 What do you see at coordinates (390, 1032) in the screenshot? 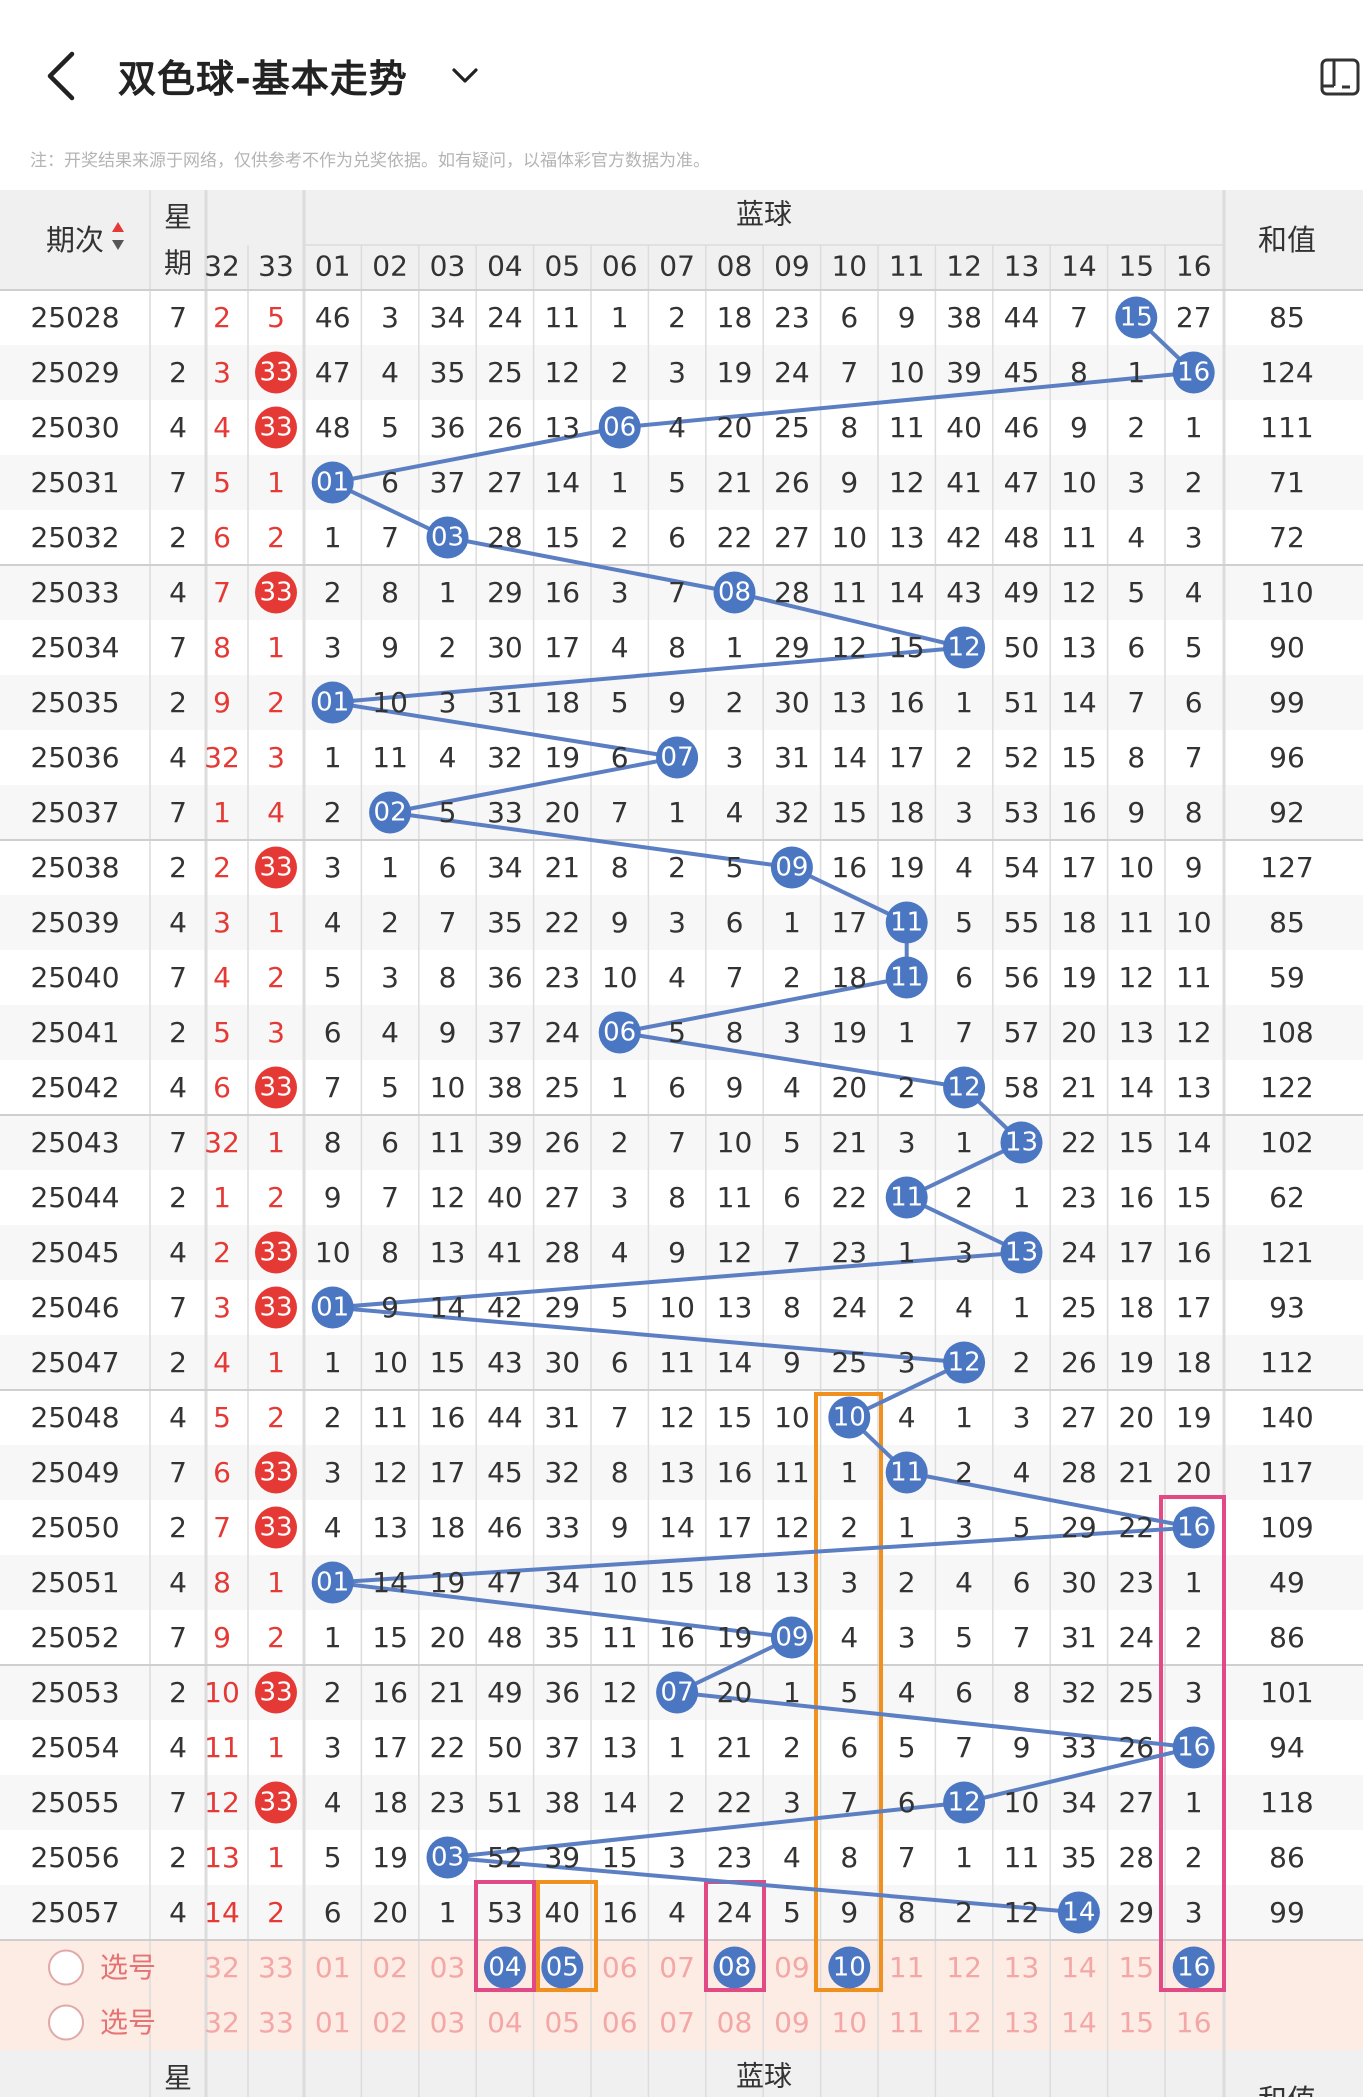
I see `blue-miss-cell: 4` at bounding box center [390, 1032].